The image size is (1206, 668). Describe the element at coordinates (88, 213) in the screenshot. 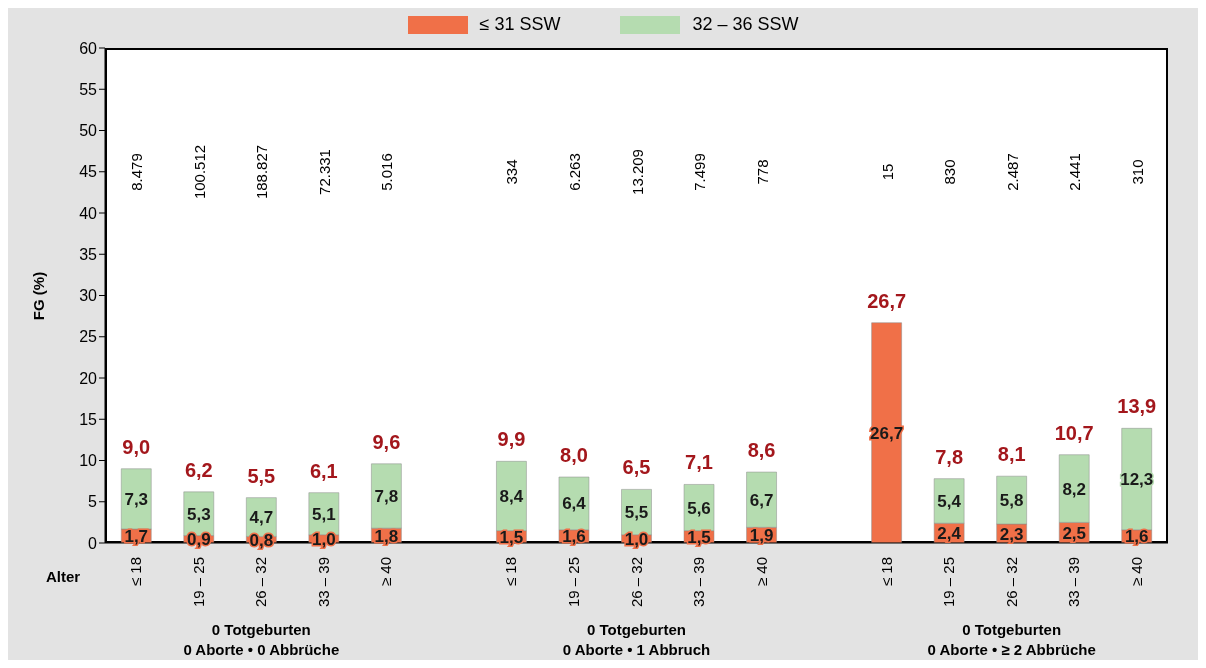

I see `y-tick-label: 40` at that location.